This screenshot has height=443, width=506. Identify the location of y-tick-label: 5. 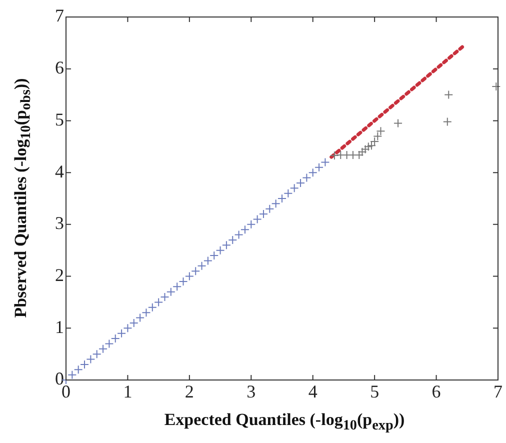
(59, 119).